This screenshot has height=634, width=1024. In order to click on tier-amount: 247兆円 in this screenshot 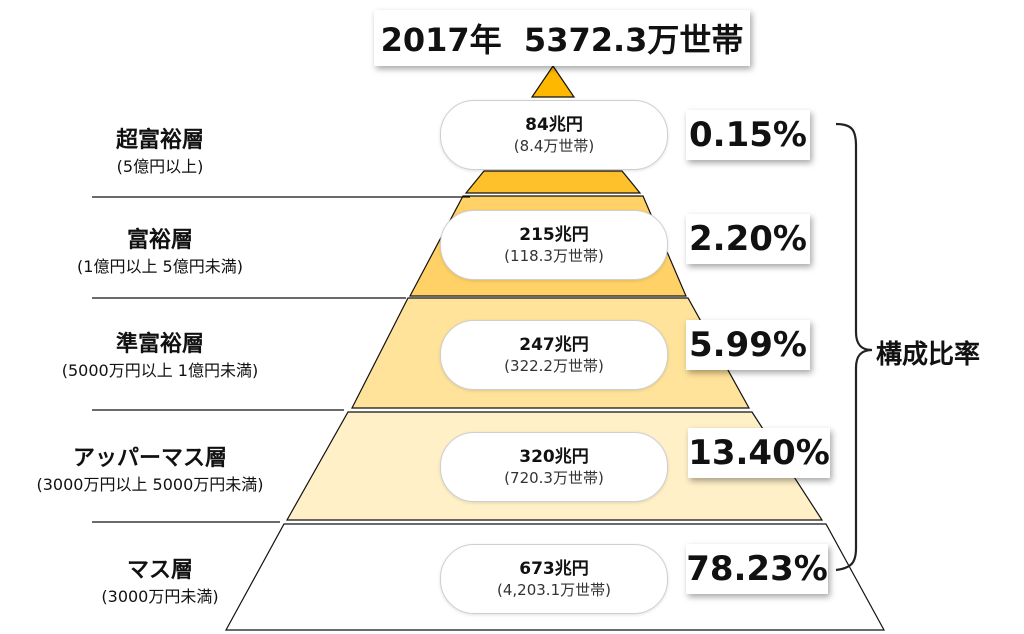, I will do `click(554, 344)`.